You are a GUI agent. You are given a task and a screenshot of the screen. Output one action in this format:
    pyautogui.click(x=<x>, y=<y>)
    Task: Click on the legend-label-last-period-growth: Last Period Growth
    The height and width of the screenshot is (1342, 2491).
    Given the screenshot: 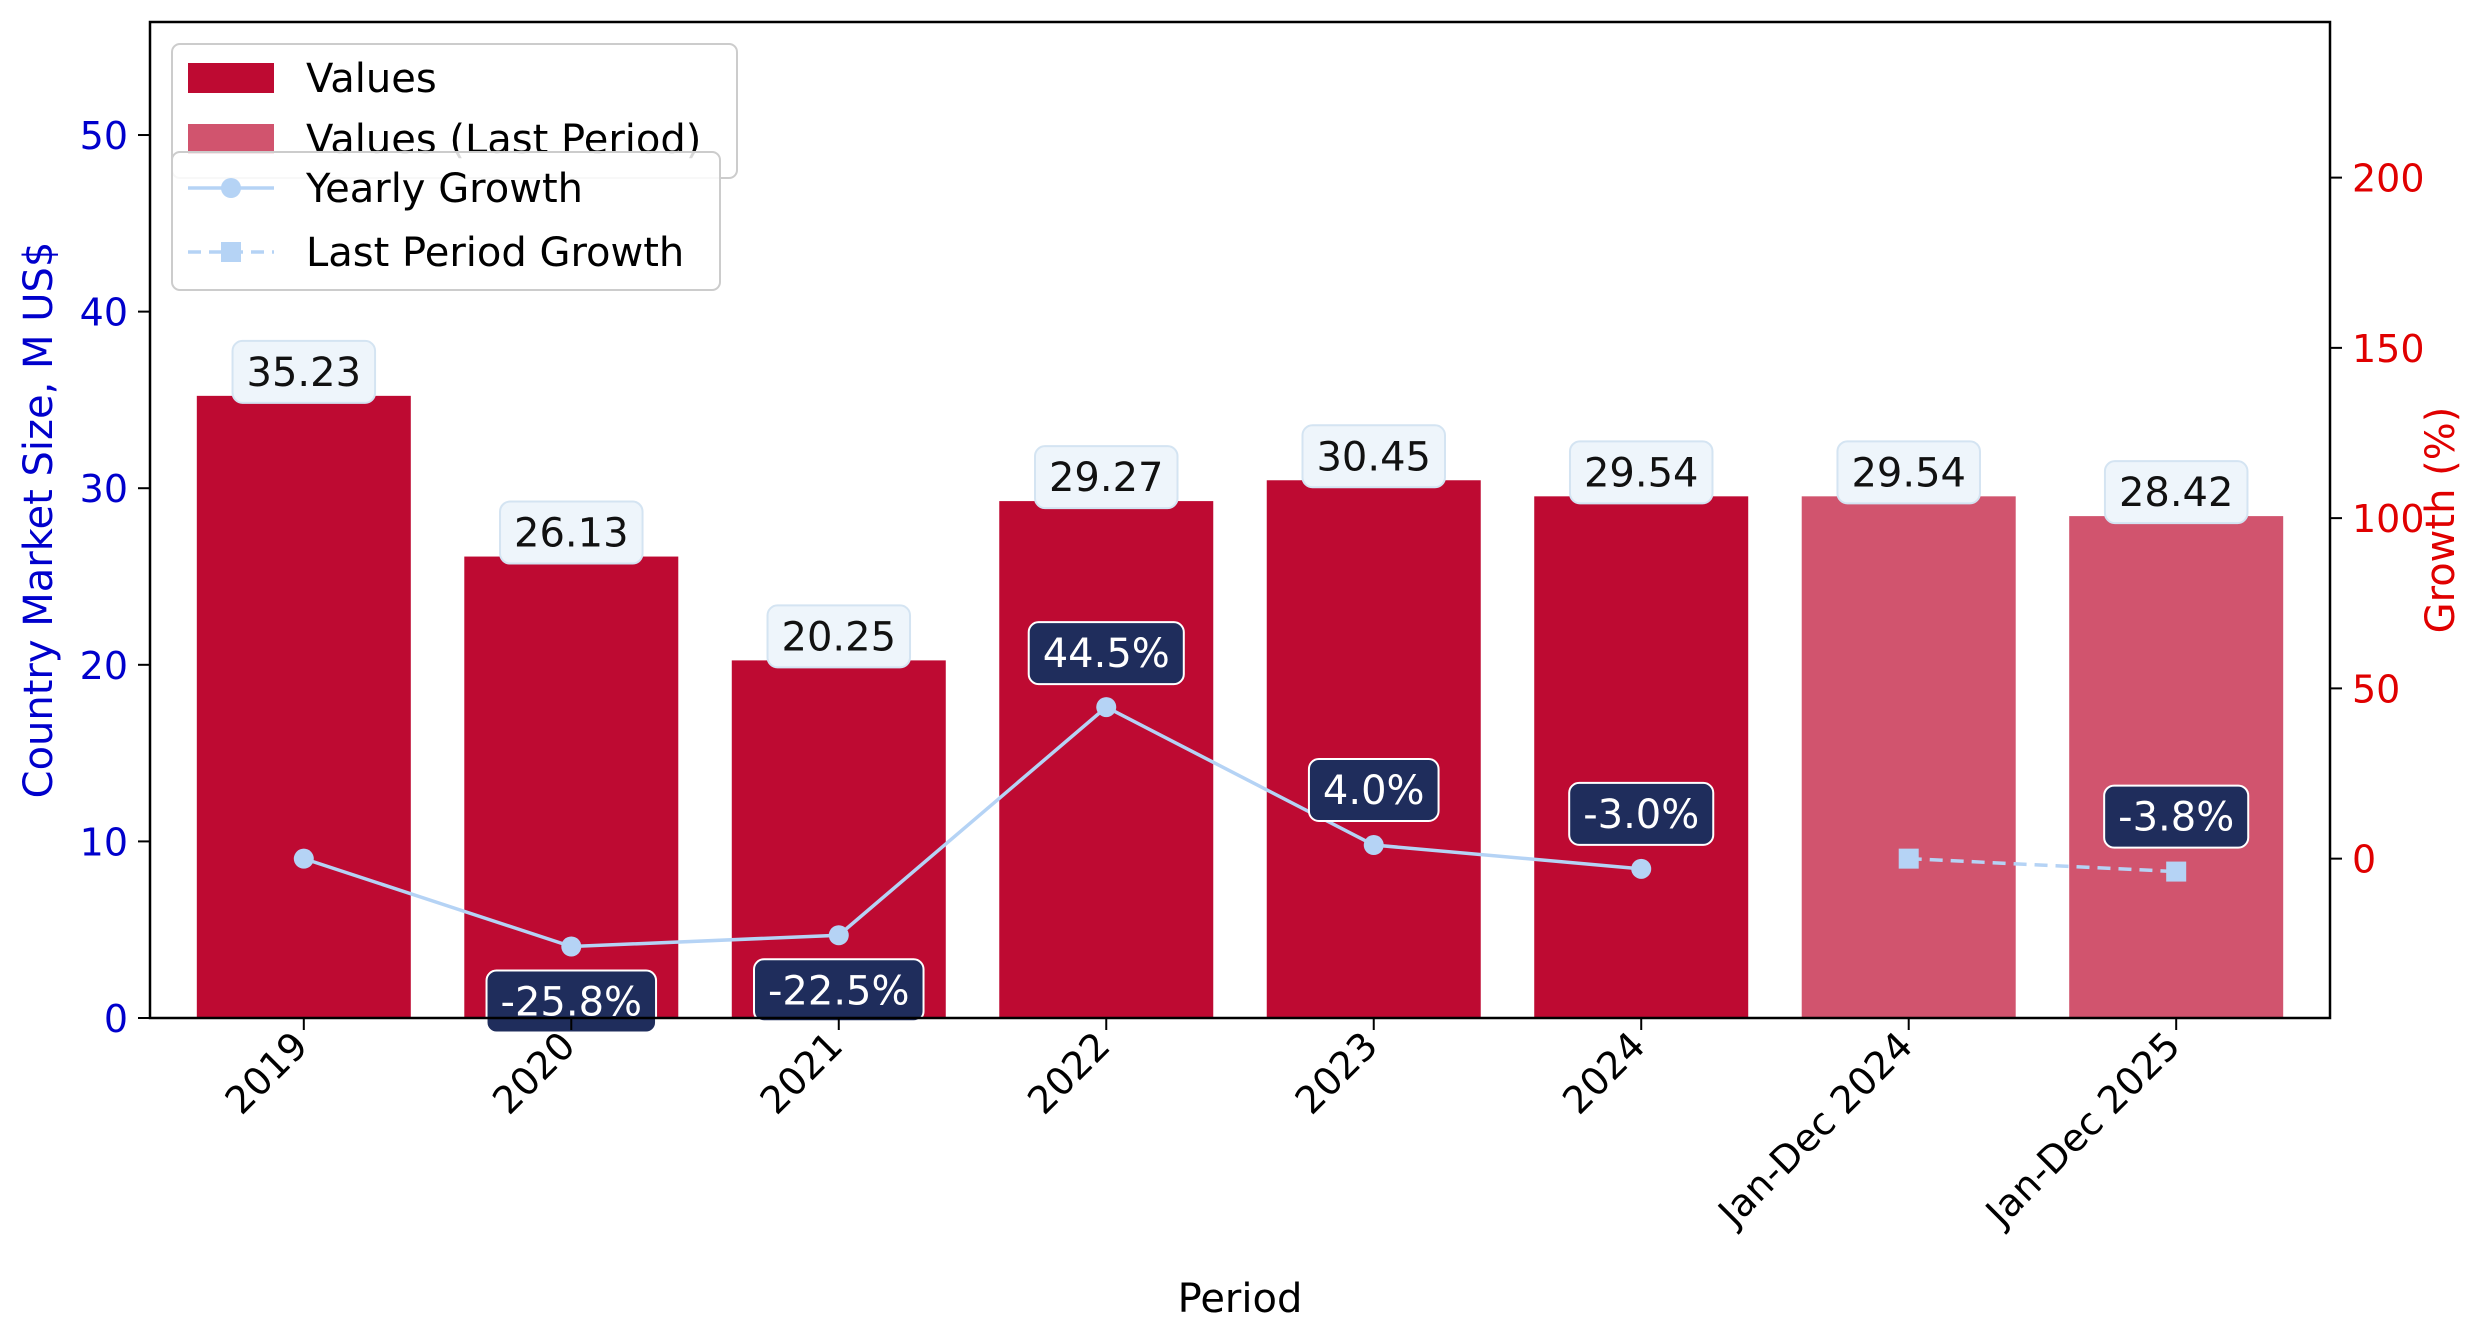 What is the action you would take?
    pyautogui.click(x=495, y=253)
    